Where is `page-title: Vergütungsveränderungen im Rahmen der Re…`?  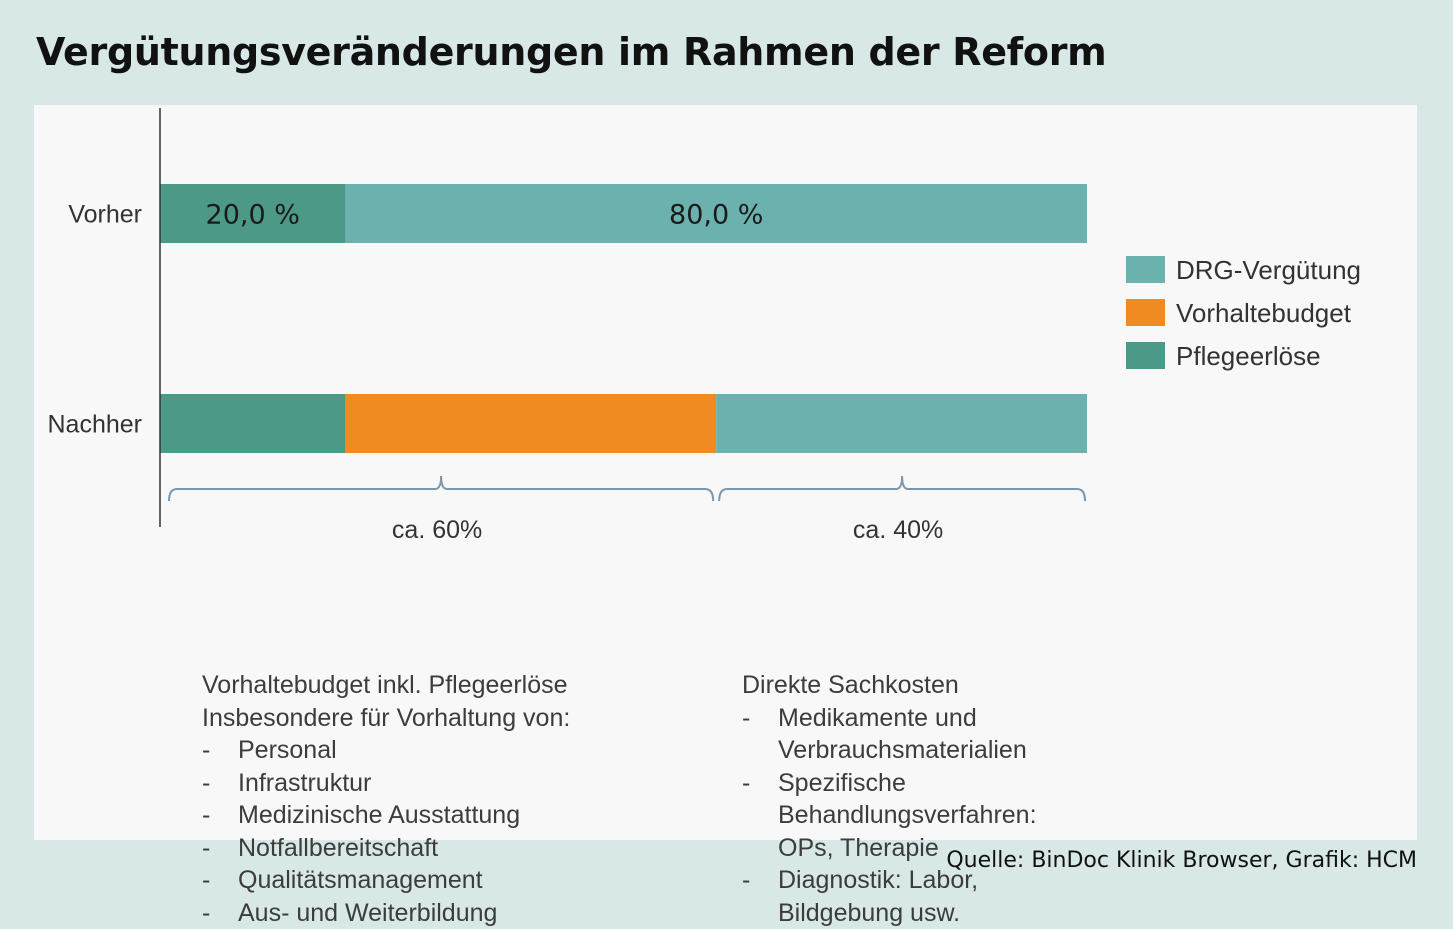 page-title: Vergütungsveränderungen im Rahmen der Re… is located at coordinates (571, 52).